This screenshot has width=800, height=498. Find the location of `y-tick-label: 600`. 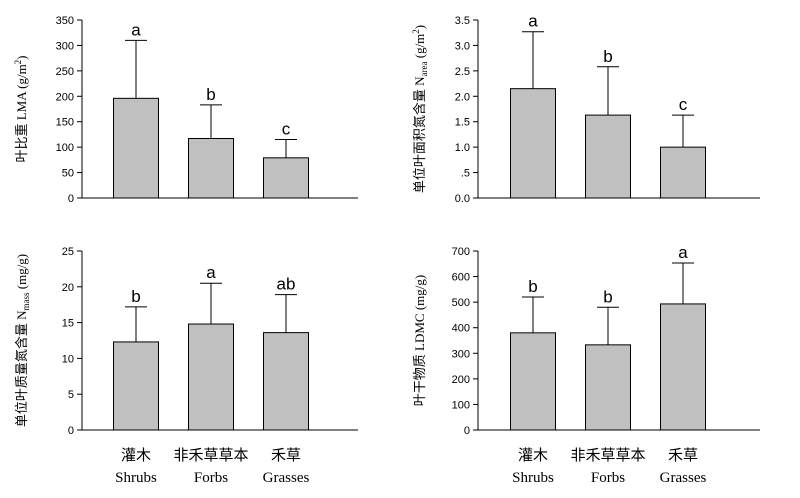

y-tick-label: 600 is located at coordinates (461, 278).